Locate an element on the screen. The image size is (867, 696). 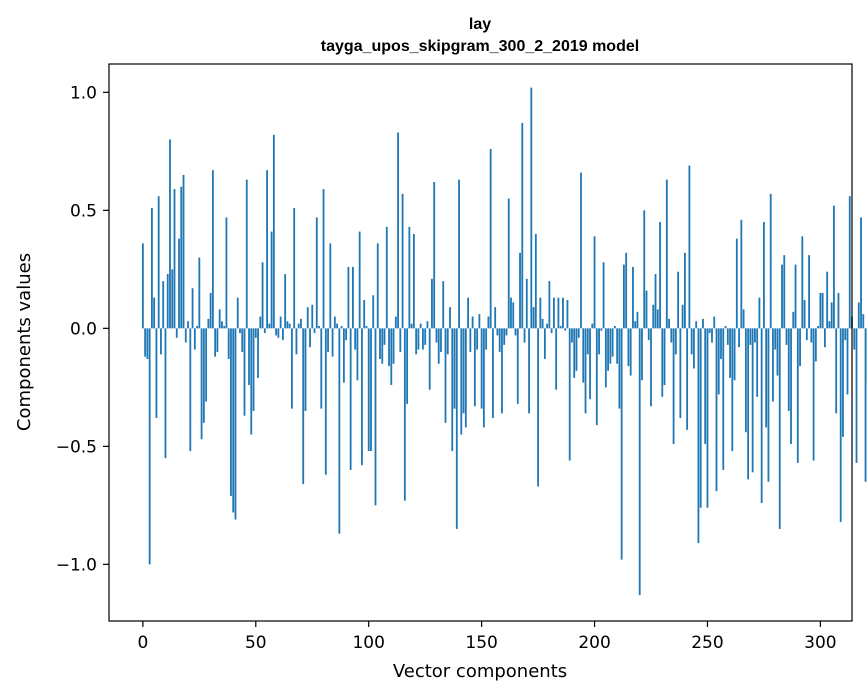
x-tick-label: 200 is located at coordinates (594, 643).